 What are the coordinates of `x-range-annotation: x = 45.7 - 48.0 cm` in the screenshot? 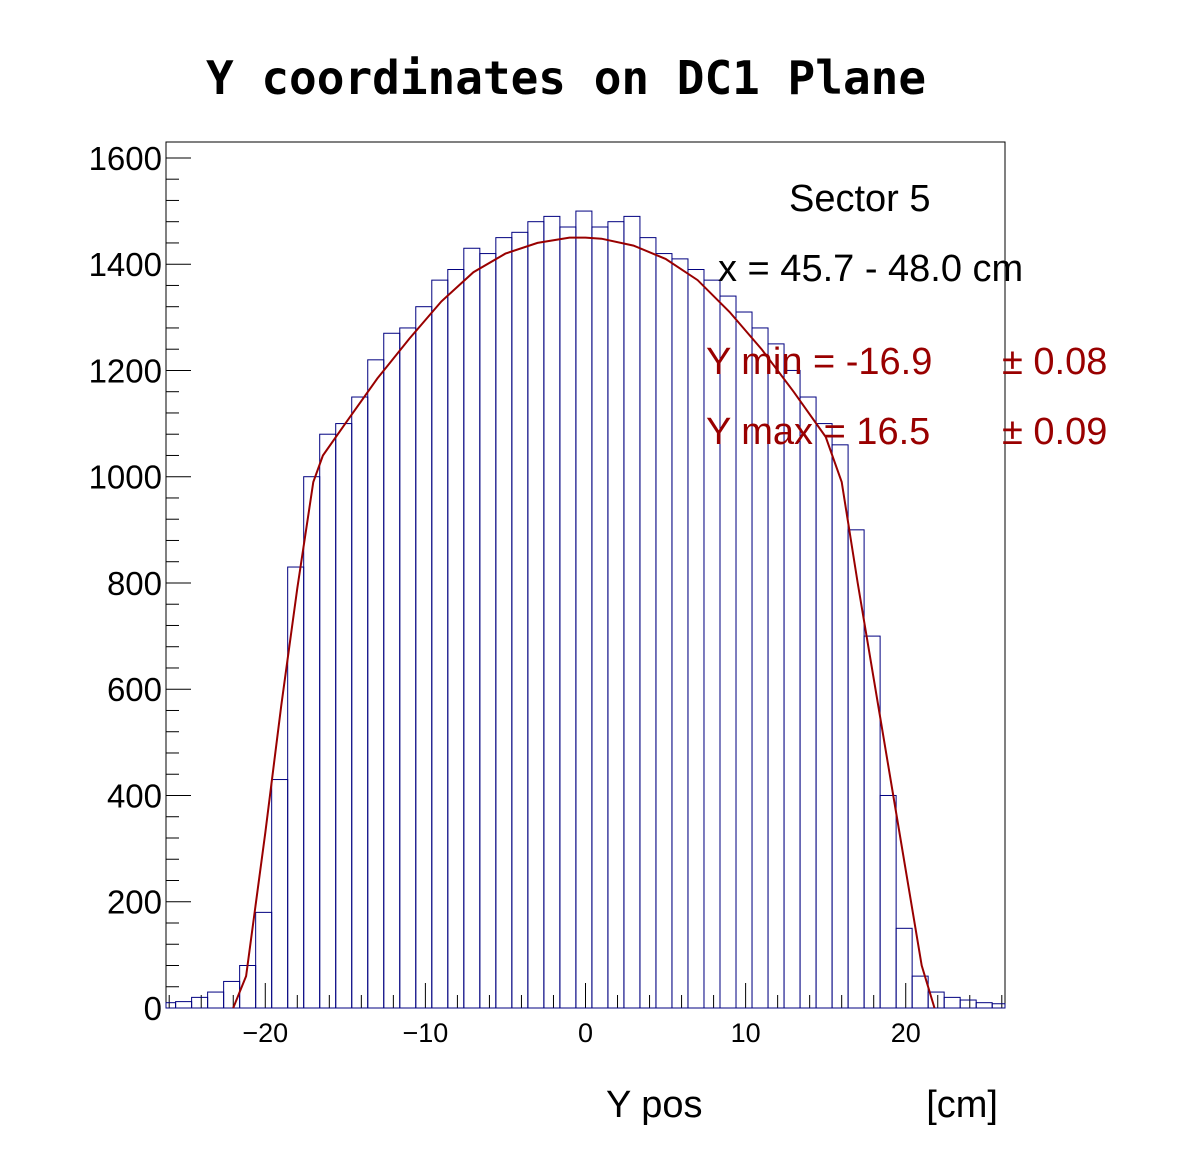 It's located at (870, 269).